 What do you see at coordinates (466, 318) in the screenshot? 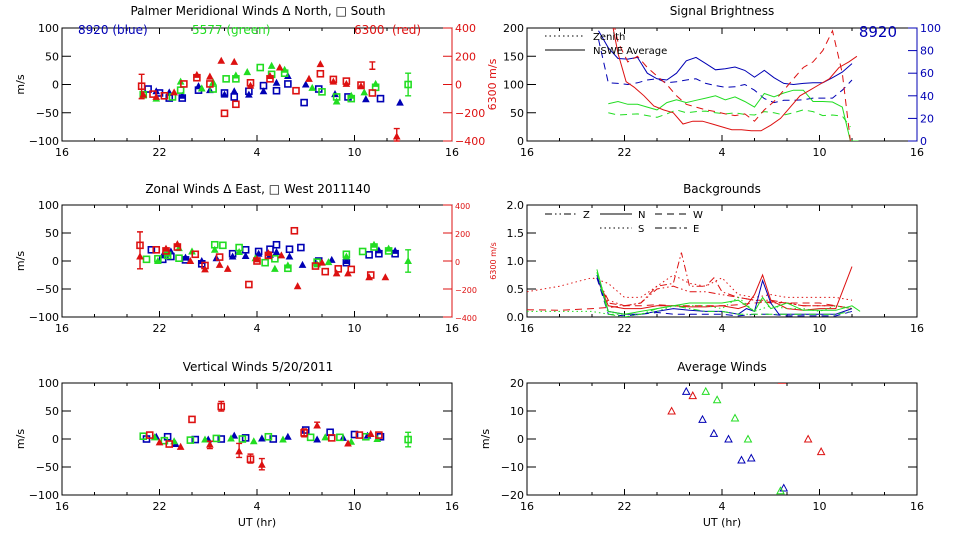
I see `y2-tick-label: −400` at bounding box center [466, 318].